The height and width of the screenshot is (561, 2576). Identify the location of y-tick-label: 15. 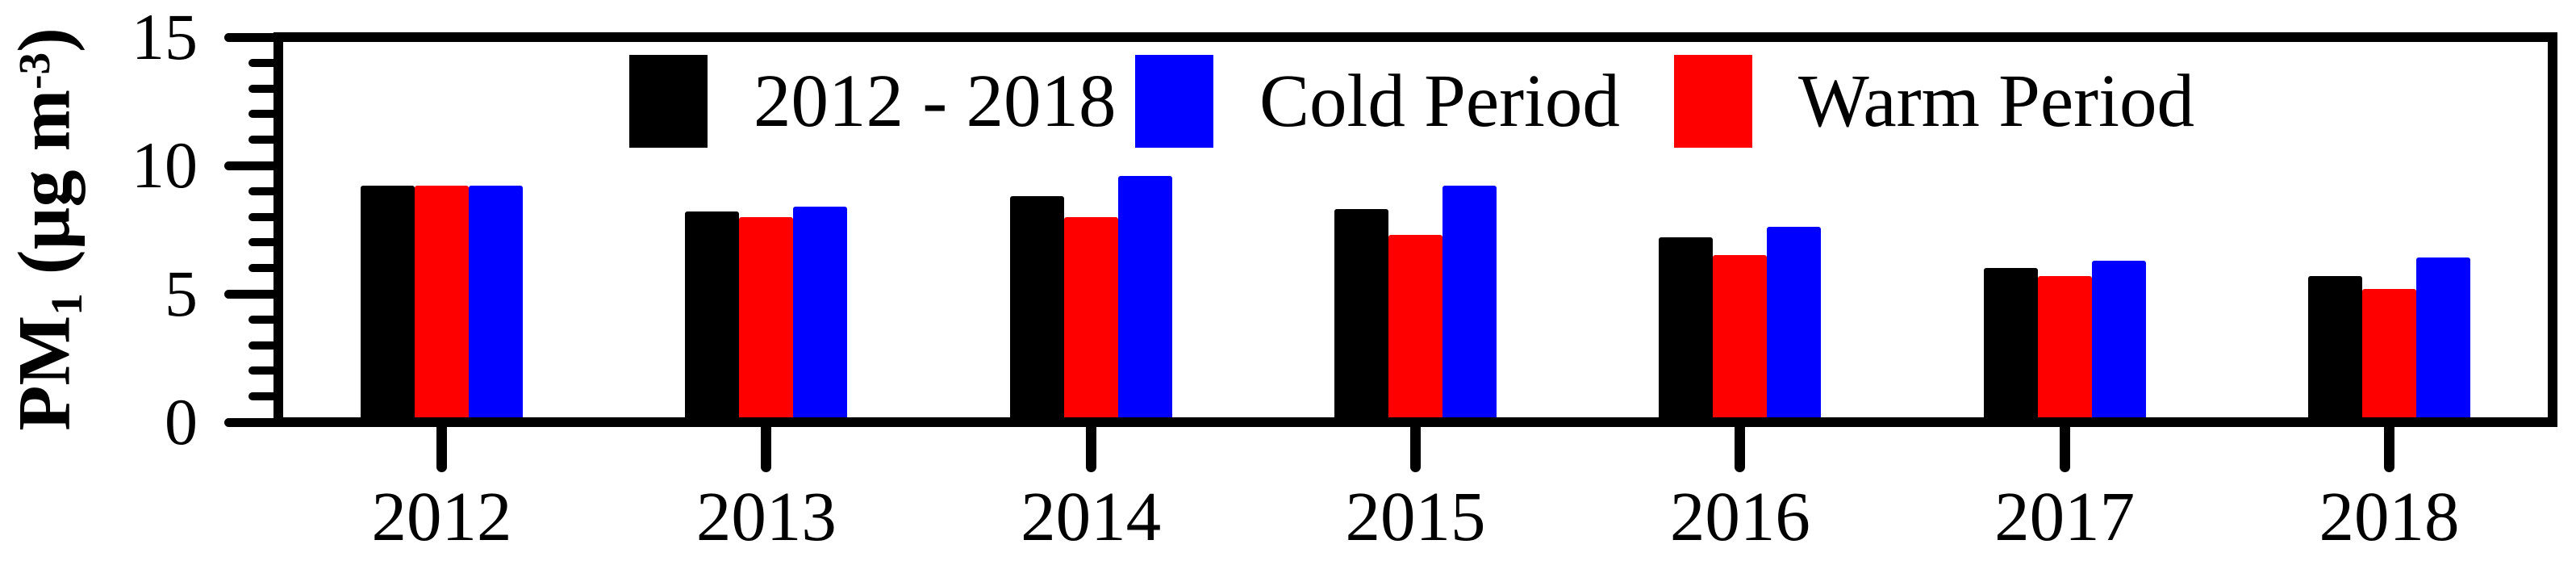
(165, 36).